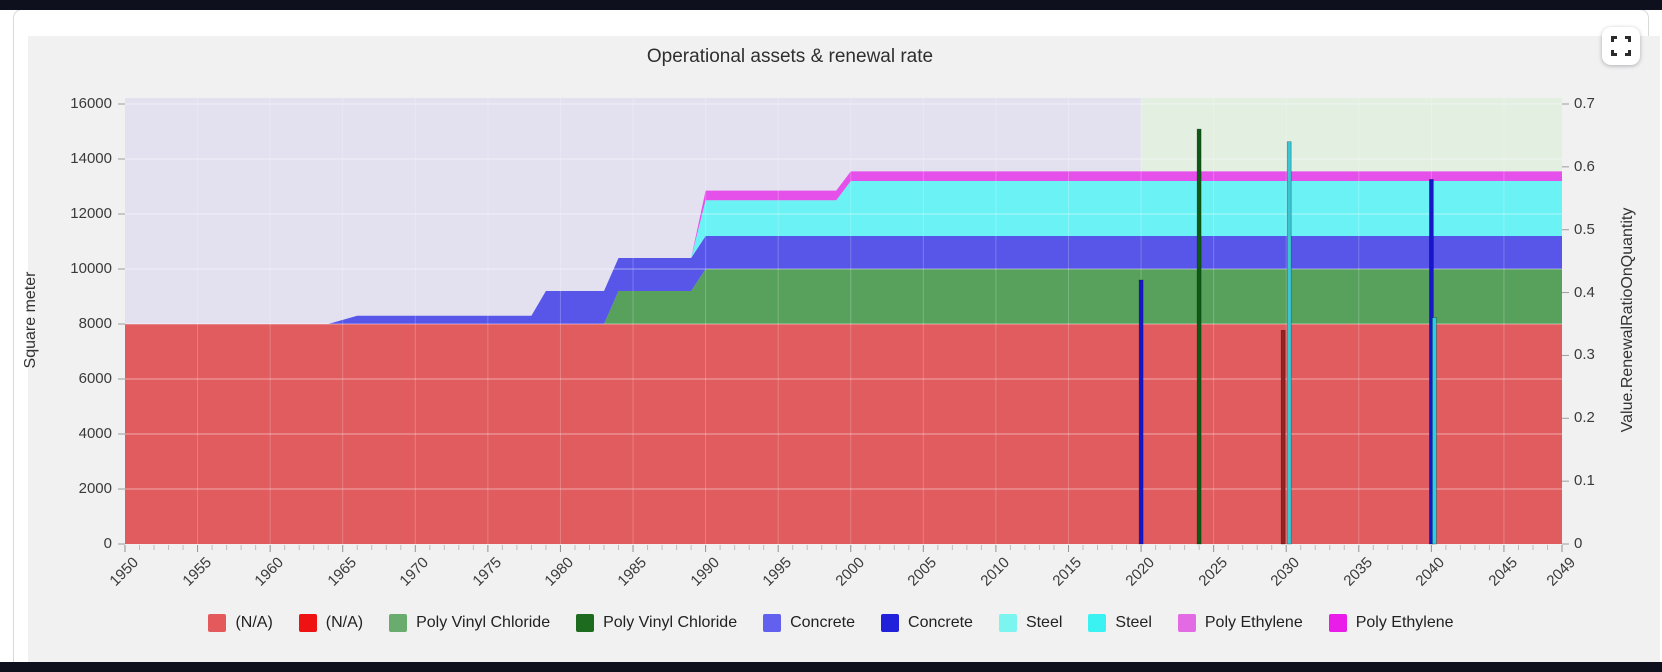 The height and width of the screenshot is (672, 1662). What do you see at coordinates (1578, 543) in the screenshot?
I see `y-right-tick-label: 0` at bounding box center [1578, 543].